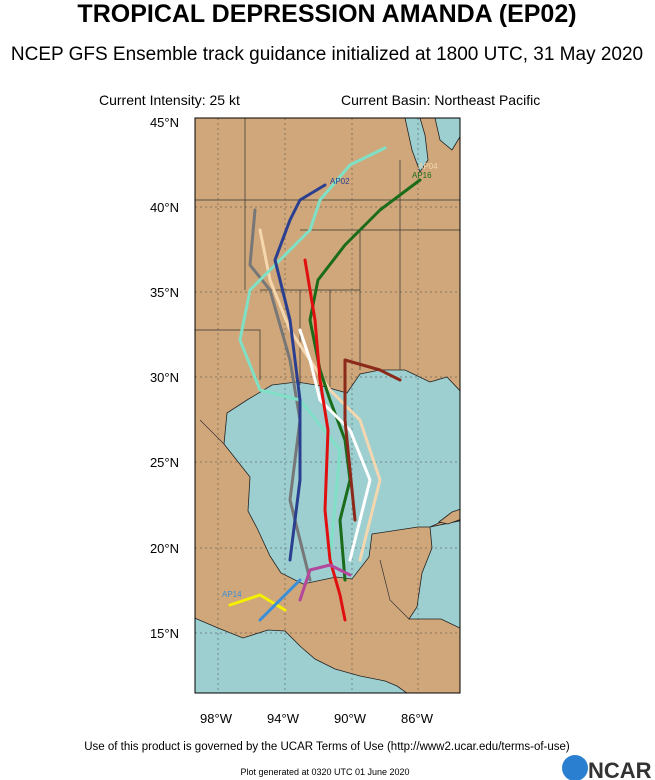 Image resolution: width=655 pixels, height=780 pixels. Describe the element at coordinates (164, 462) in the screenshot. I see `lat-label: 25°N` at that location.